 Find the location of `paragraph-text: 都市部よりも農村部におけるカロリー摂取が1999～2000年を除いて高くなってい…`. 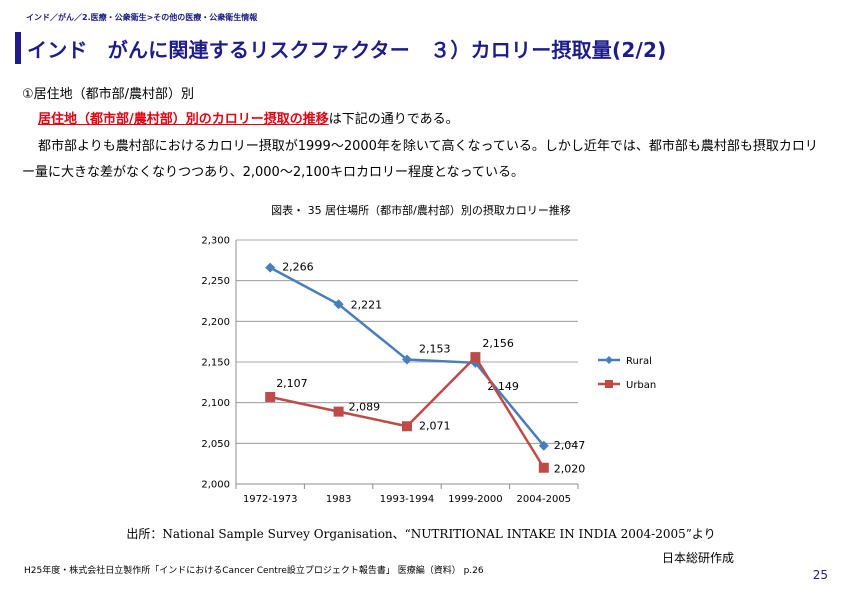

paragraph-text: 都市部よりも農村部におけるカロリー摂取が1999～2000年を除いて高くなってい… is located at coordinates (420, 159).